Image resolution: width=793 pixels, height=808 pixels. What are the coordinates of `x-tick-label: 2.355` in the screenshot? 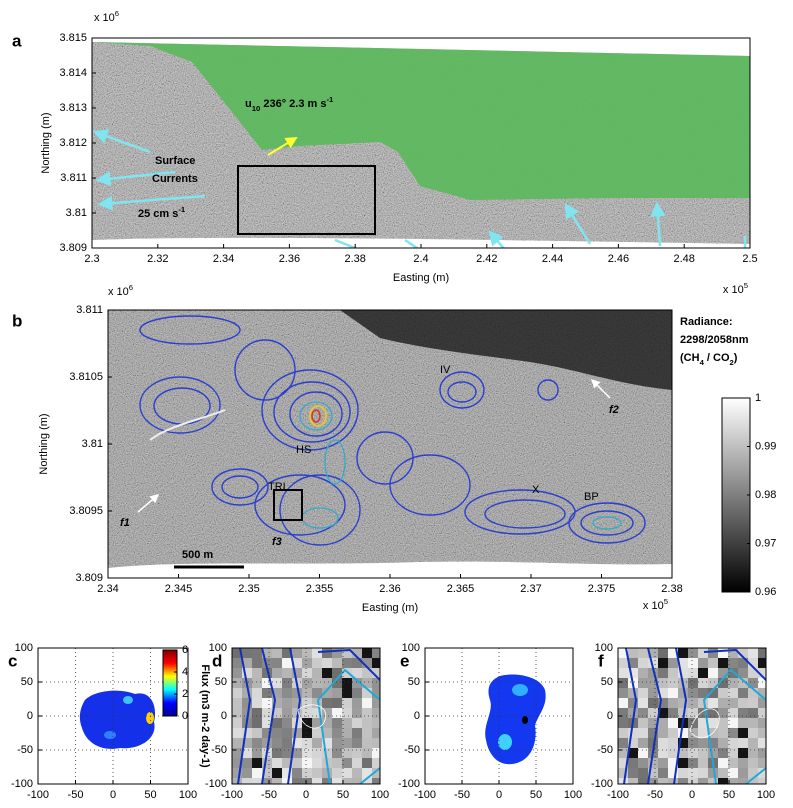 It's located at (320, 589).